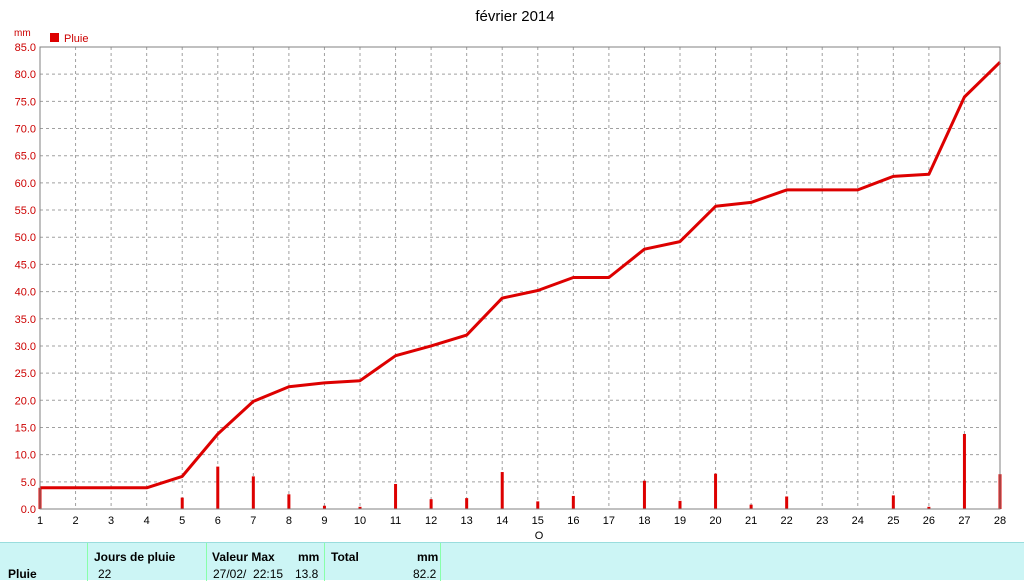  Describe the element at coordinates (25, 265) in the screenshot. I see `y-tick-label: 45.0` at that location.